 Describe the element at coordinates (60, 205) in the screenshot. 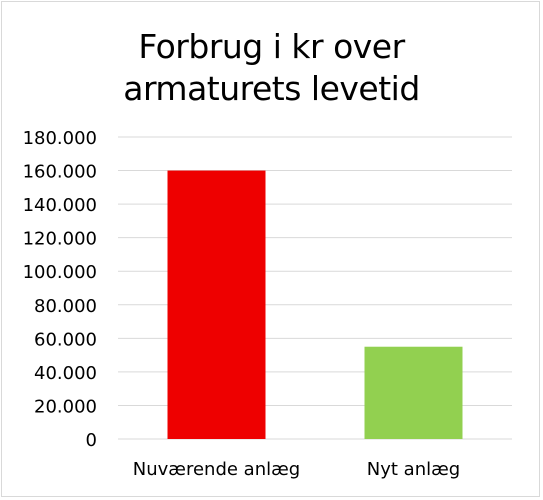

I see `y-tick-label: 140.000` at that location.